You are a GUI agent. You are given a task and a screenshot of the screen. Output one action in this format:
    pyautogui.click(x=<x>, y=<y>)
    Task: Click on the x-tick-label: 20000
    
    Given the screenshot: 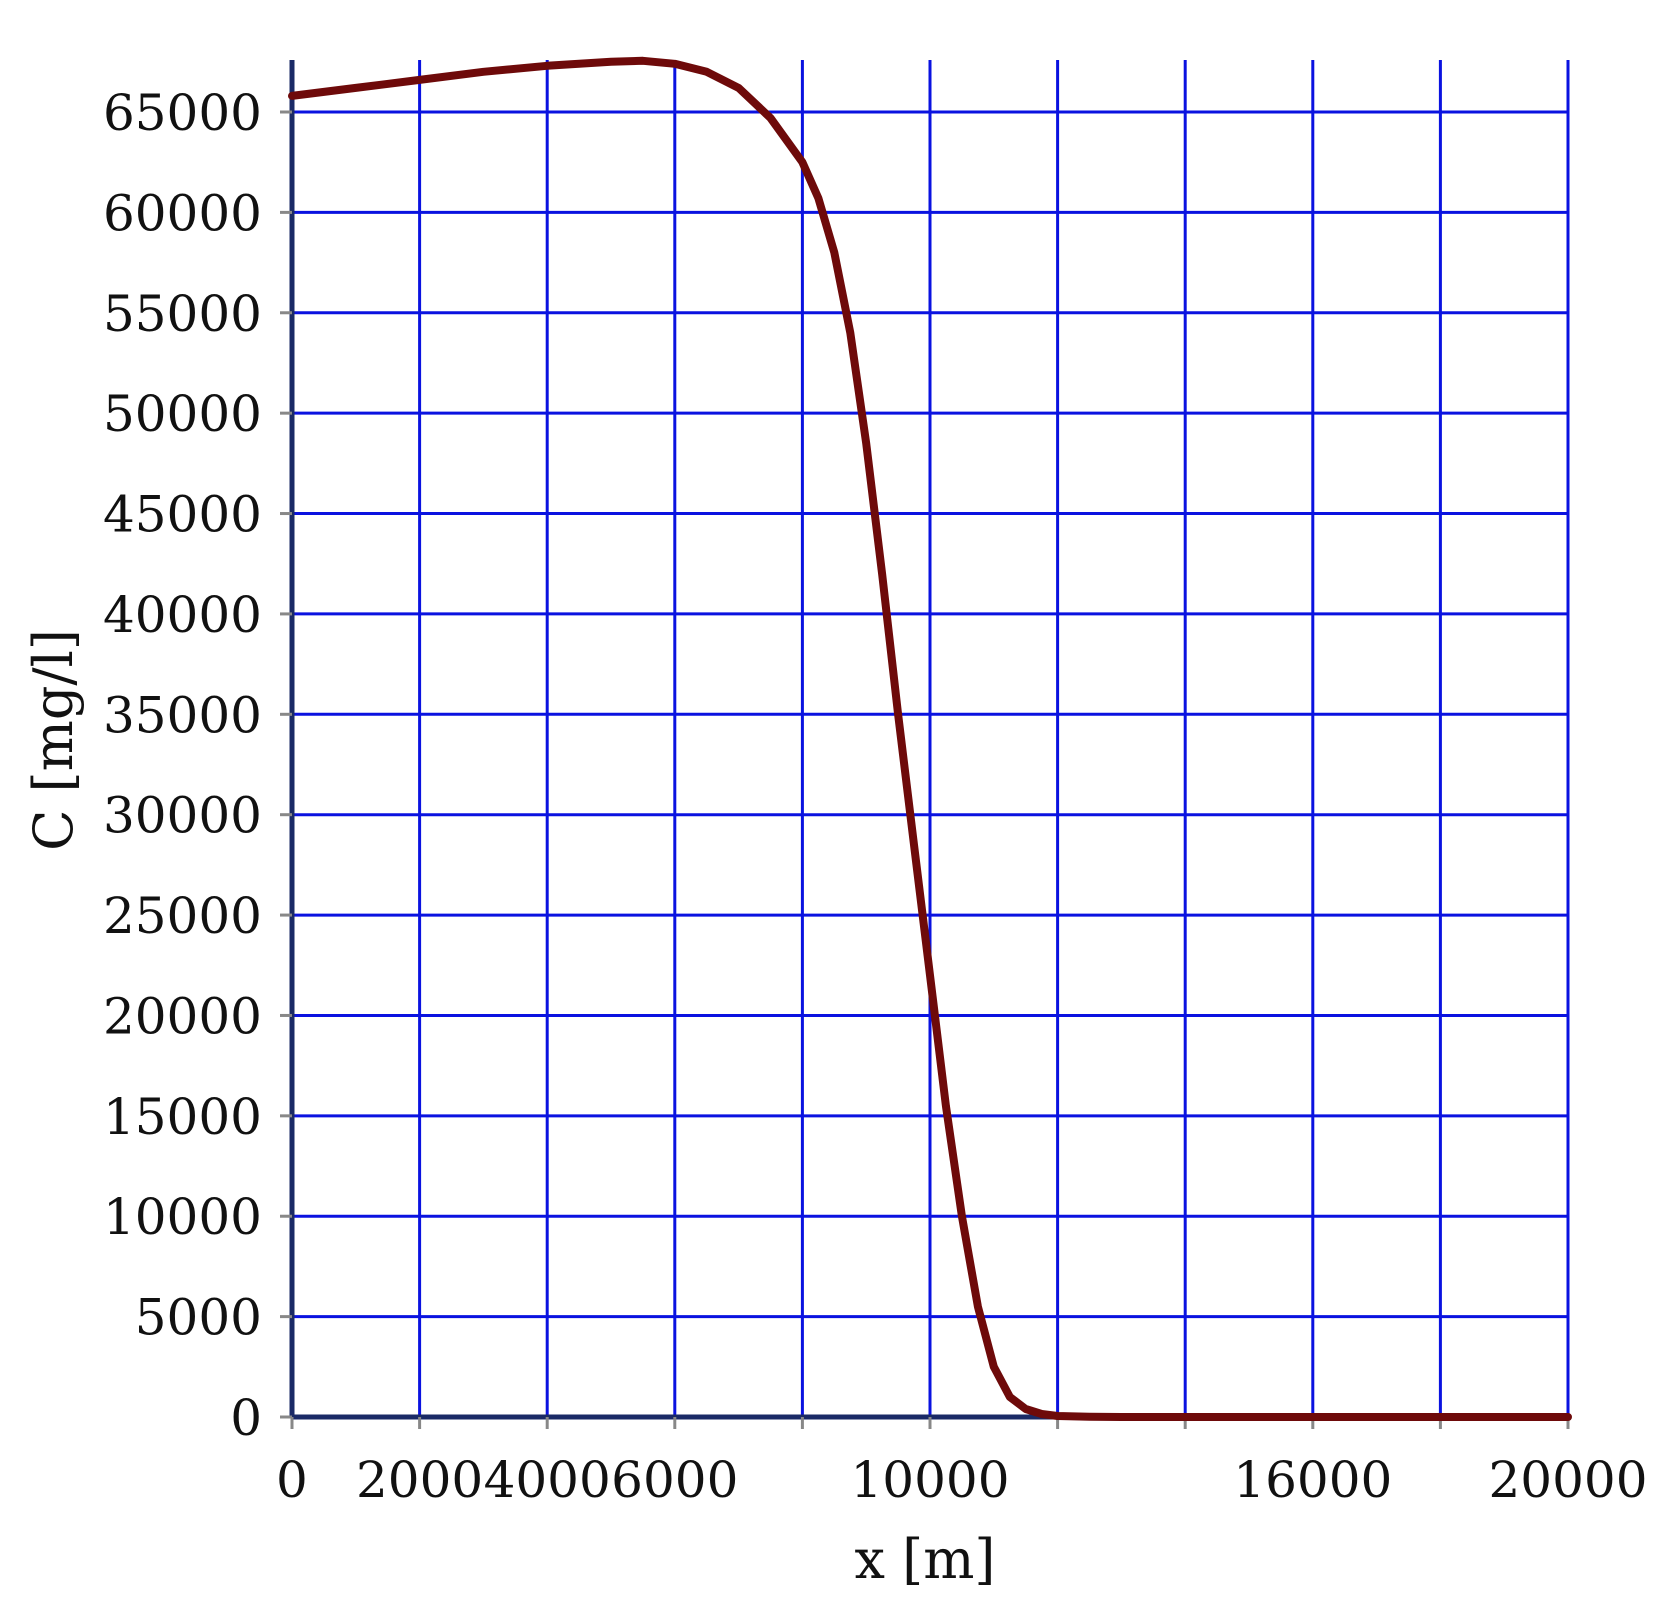 What is the action you would take?
    pyautogui.click(x=1567, y=1480)
    